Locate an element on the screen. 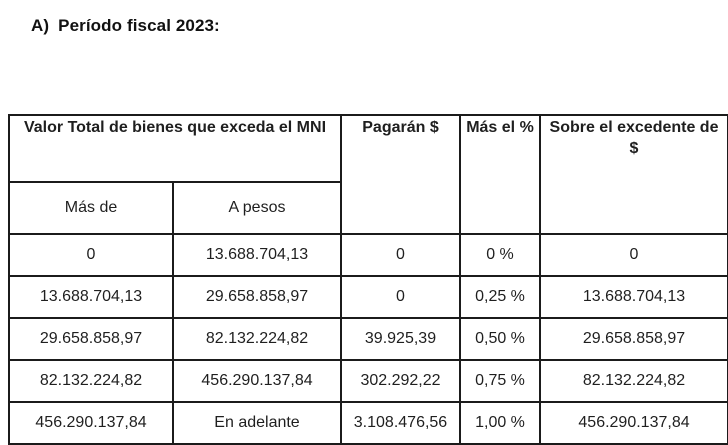 The image size is (728, 445). cell-sobre-excedente: 29.658.858,97 is located at coordinates (633, 339).